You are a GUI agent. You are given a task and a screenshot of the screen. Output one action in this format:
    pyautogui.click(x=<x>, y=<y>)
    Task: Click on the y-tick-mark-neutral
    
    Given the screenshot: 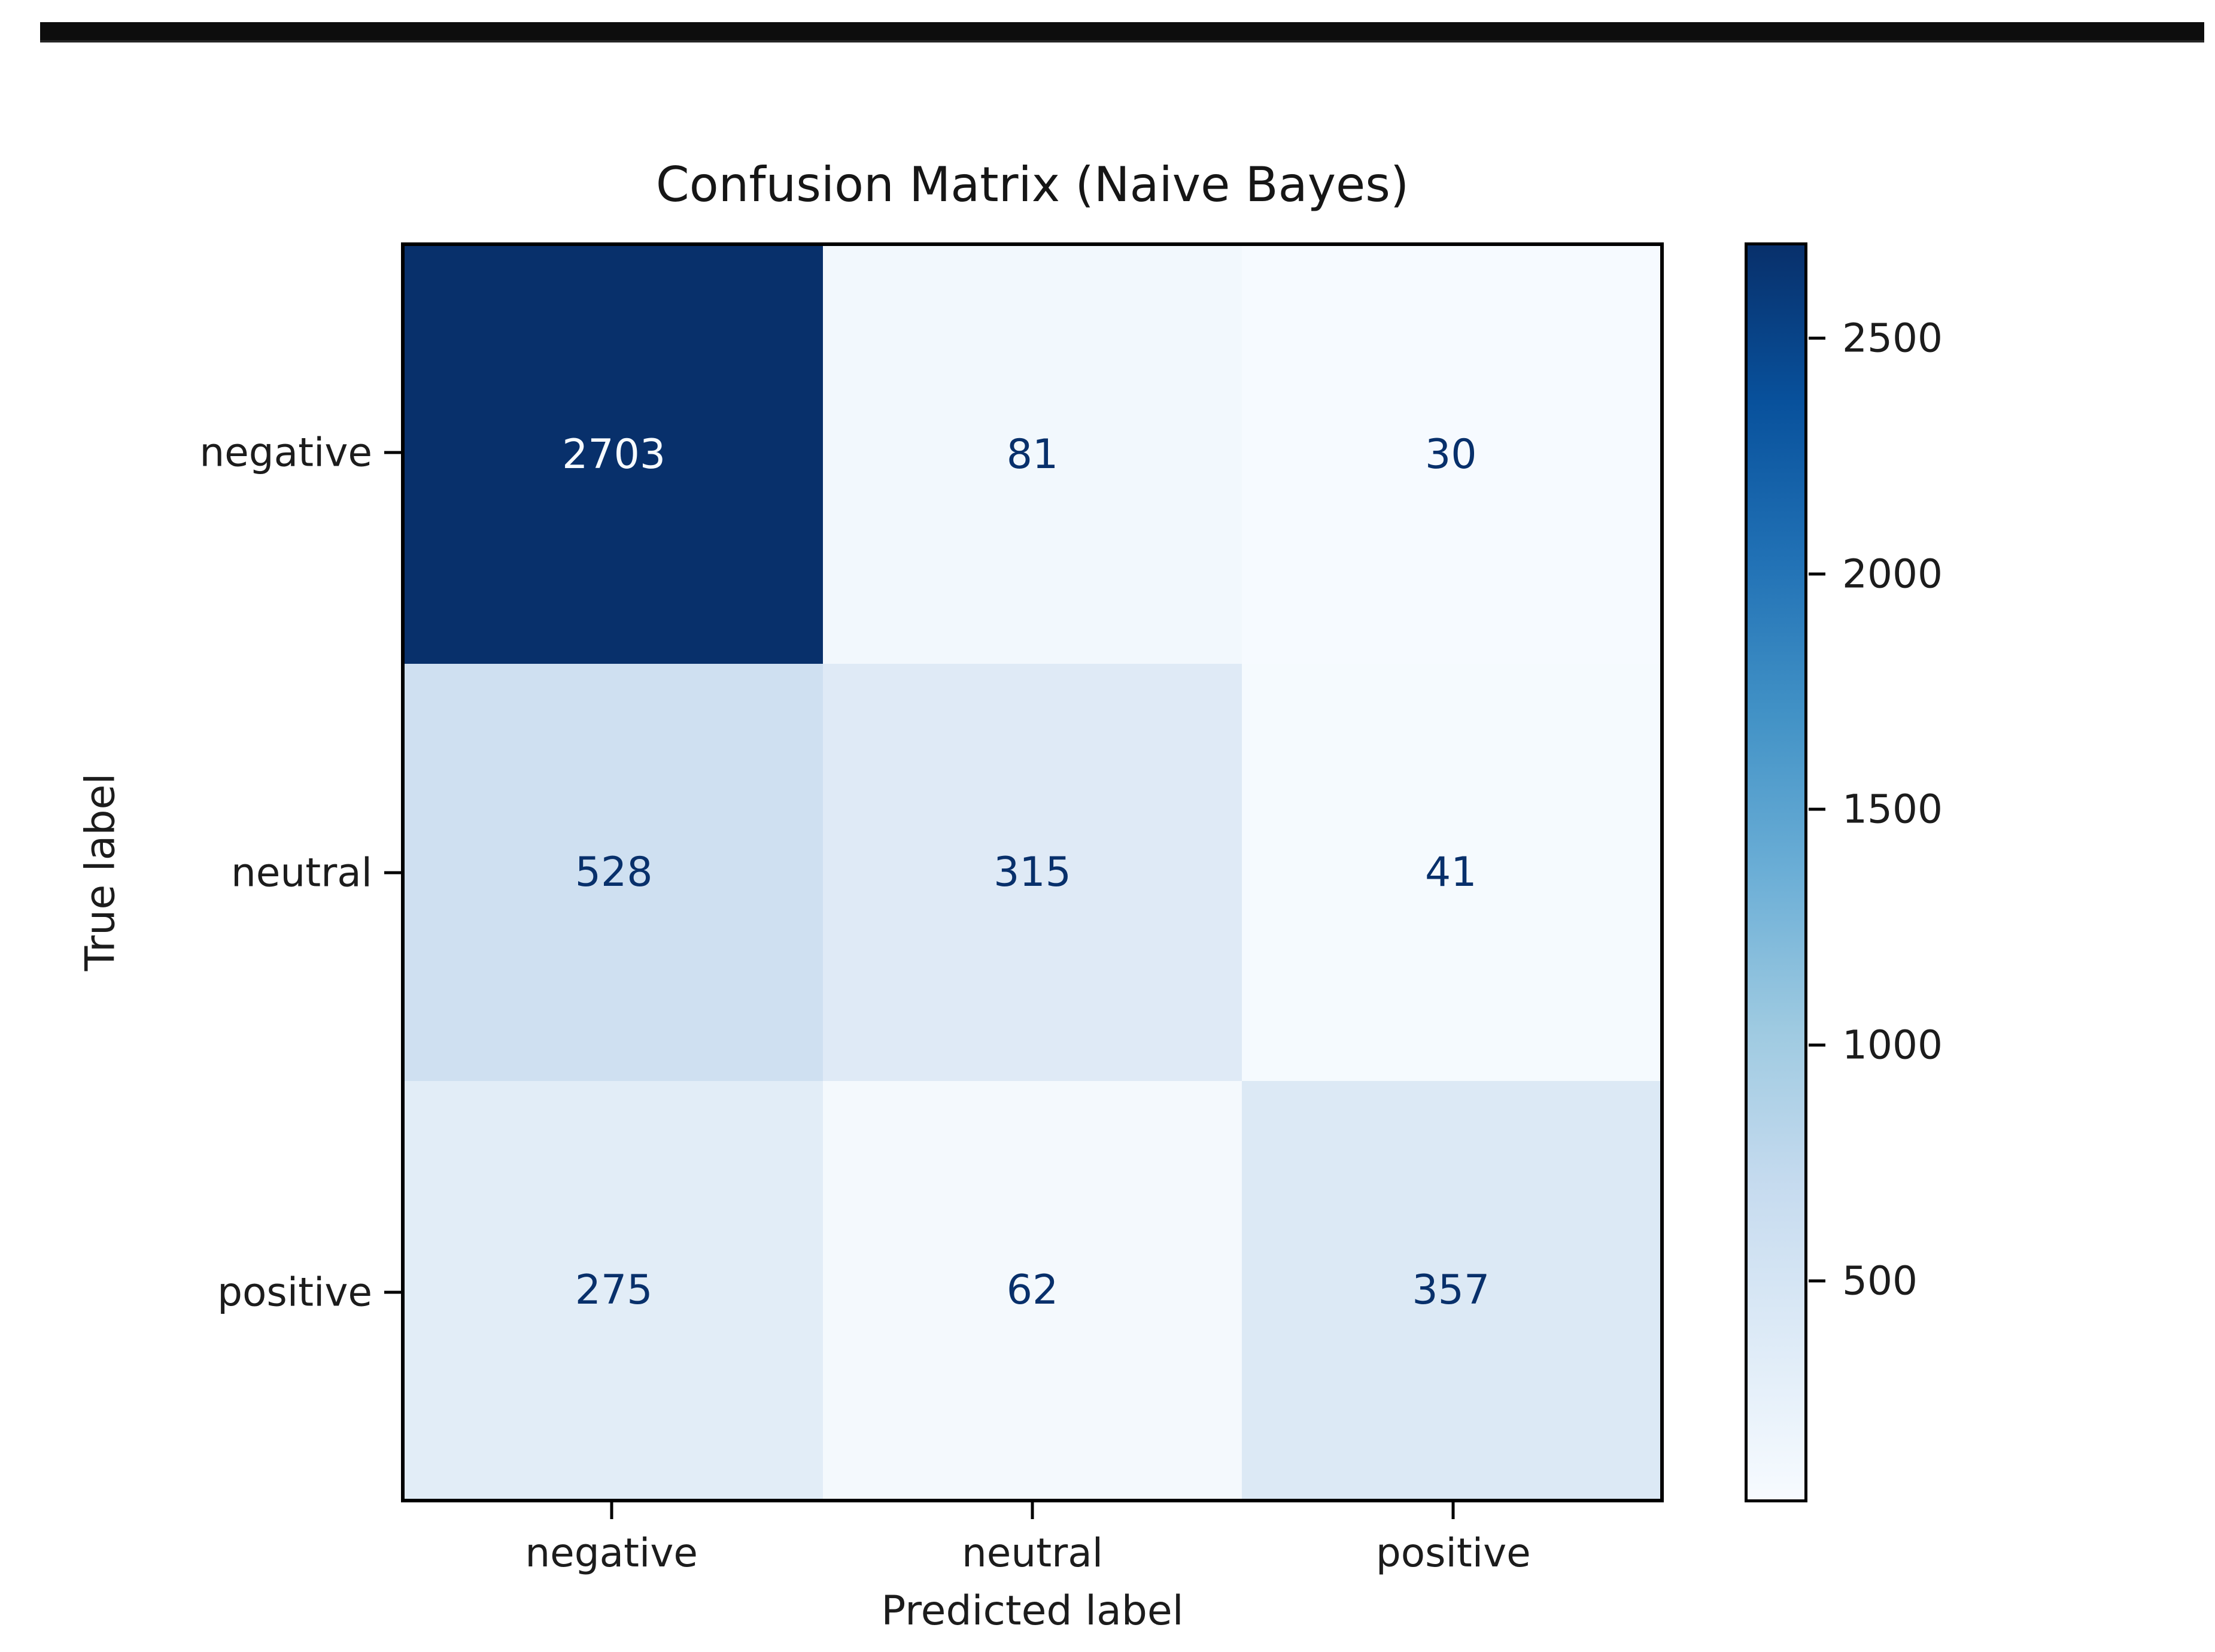 What is the action you would take?
    pyautogui.click(x=392, y=872)
    